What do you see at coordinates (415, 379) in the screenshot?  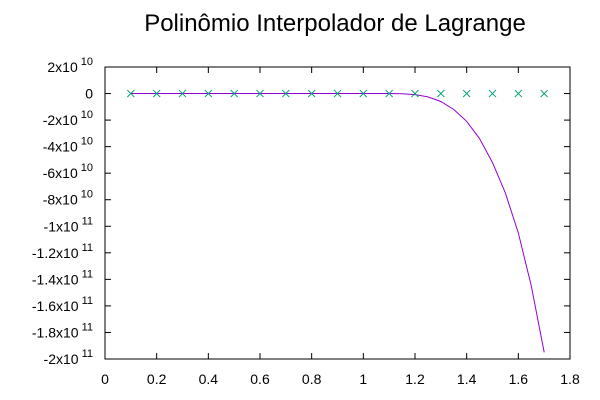 I see `x-tick-label: 1.2` at bounding box center [415, 379].